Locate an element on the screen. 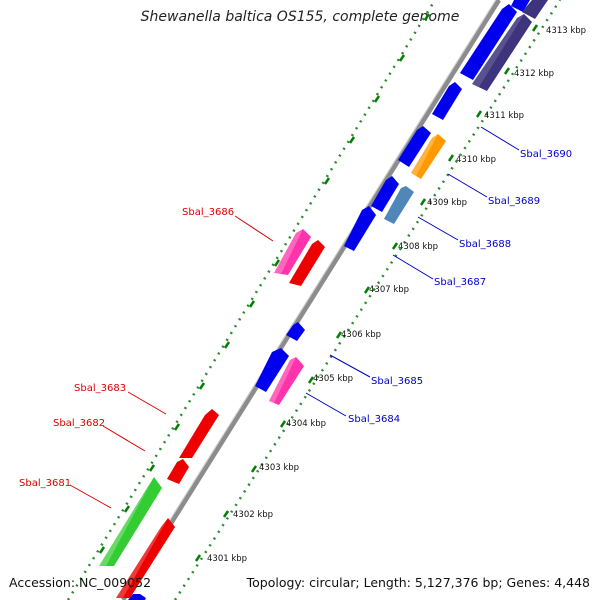 Image resolution: width=600 pixels, height=600 pixels. kbp-label: 4305 kbp is located at coordinates (333, 379).